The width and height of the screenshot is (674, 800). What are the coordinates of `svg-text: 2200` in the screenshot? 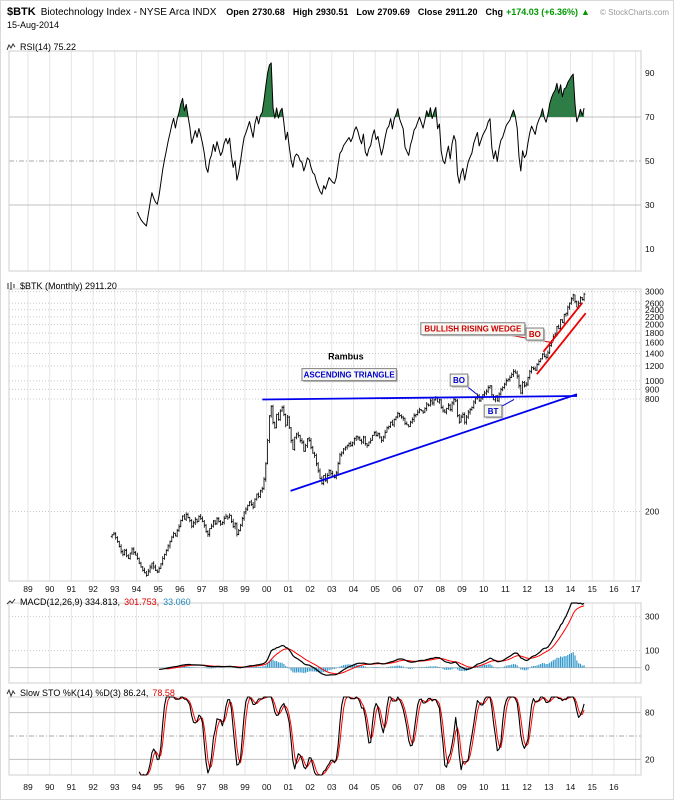 It's located at (654, 317).